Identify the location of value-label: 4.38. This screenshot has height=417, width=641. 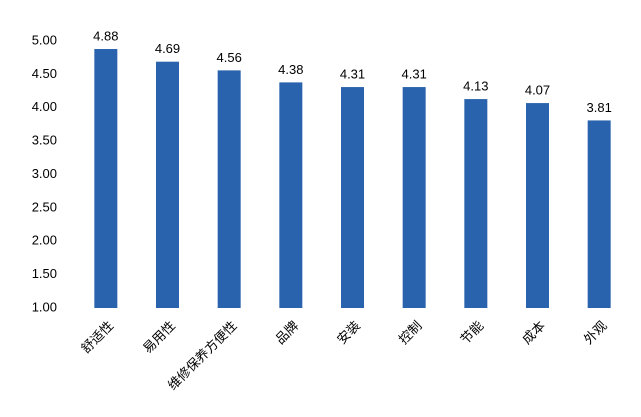
(290, 69).